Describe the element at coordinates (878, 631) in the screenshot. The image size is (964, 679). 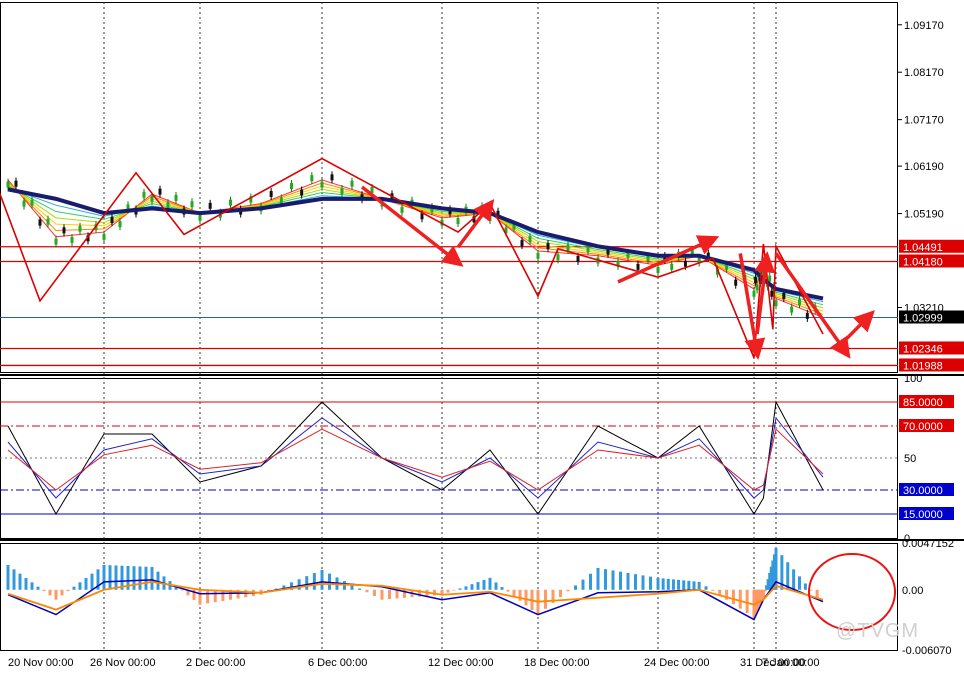
I see `watermark-text: @TVGM` at that location.